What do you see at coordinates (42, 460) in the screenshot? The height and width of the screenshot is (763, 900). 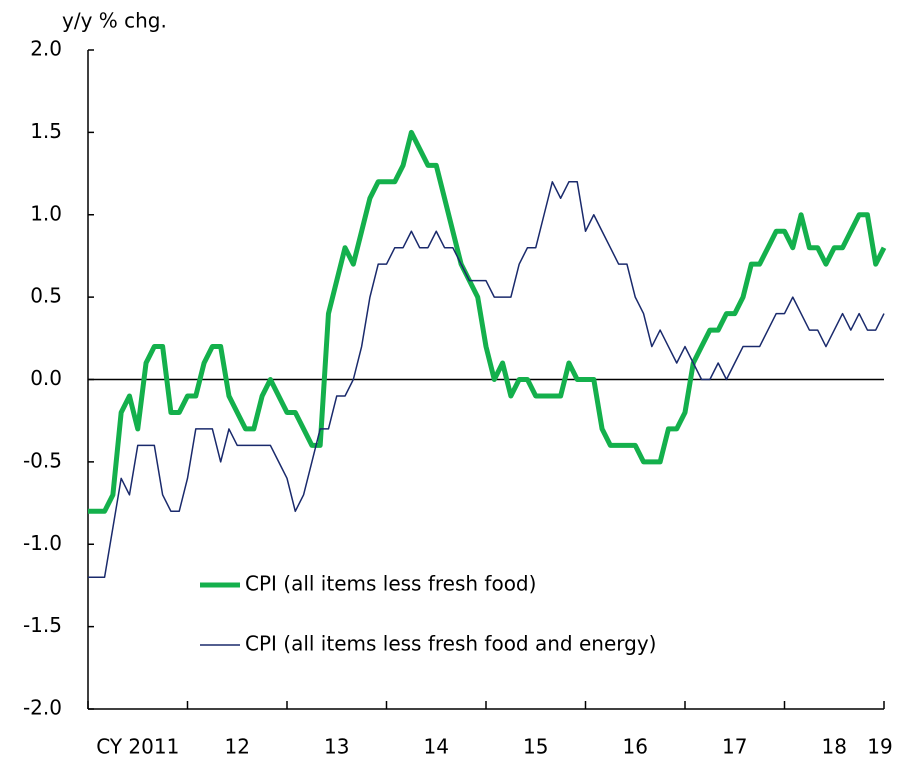 I see `y-tick-label: -0.5` at bounding box center [42, 460].